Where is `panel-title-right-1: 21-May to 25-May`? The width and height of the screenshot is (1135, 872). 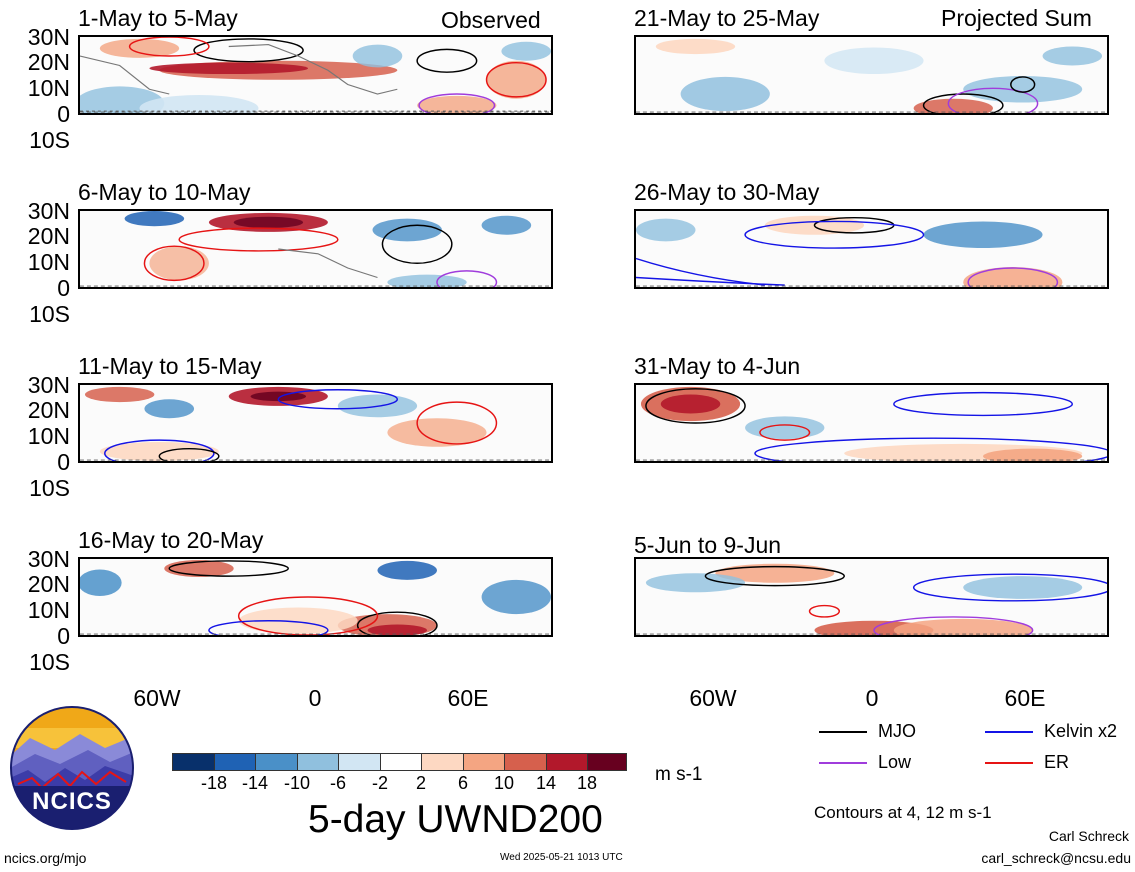 panel-title-right-1: 21-May to 25-May is located at coordinates (727, 18).